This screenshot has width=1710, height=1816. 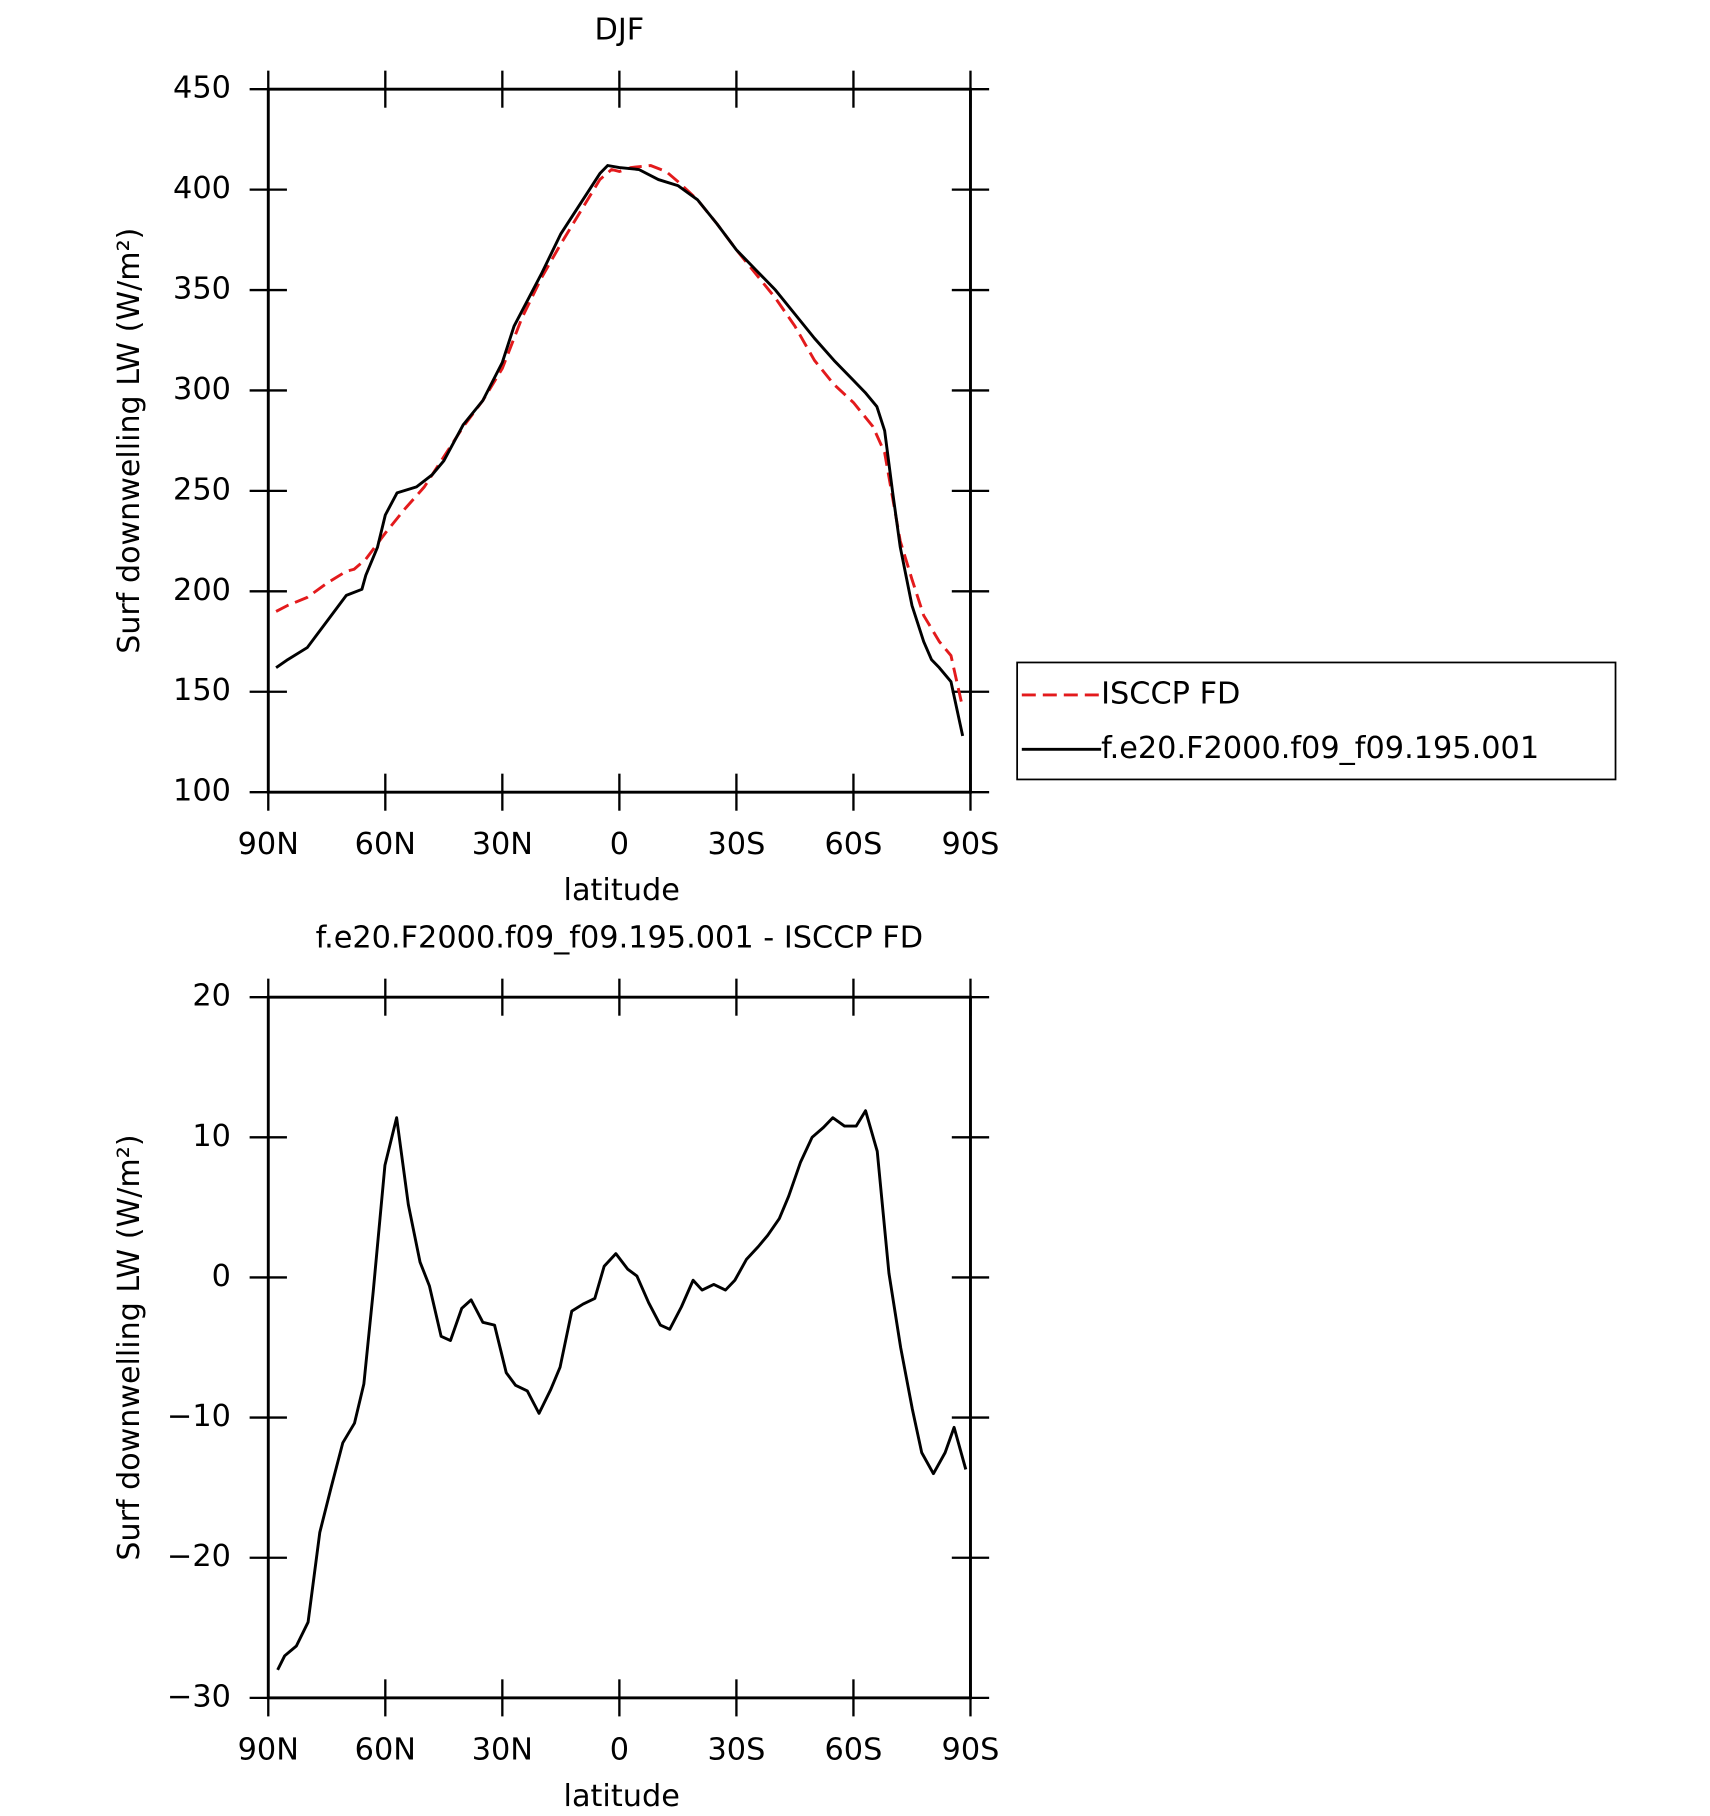 What do you see at coordinates (211, 1136) in the screenshot?
I see `y-tick-label: 10` at bounding box center [211, 1136].